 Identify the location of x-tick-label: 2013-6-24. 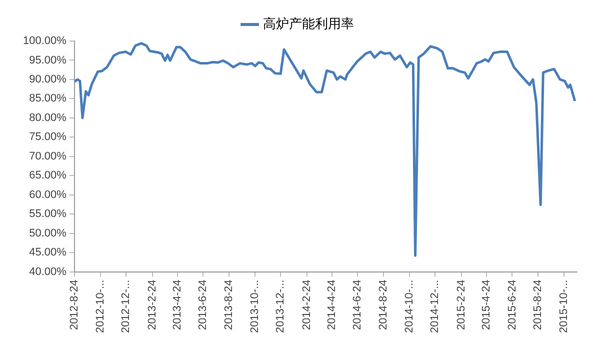
(203, 305).